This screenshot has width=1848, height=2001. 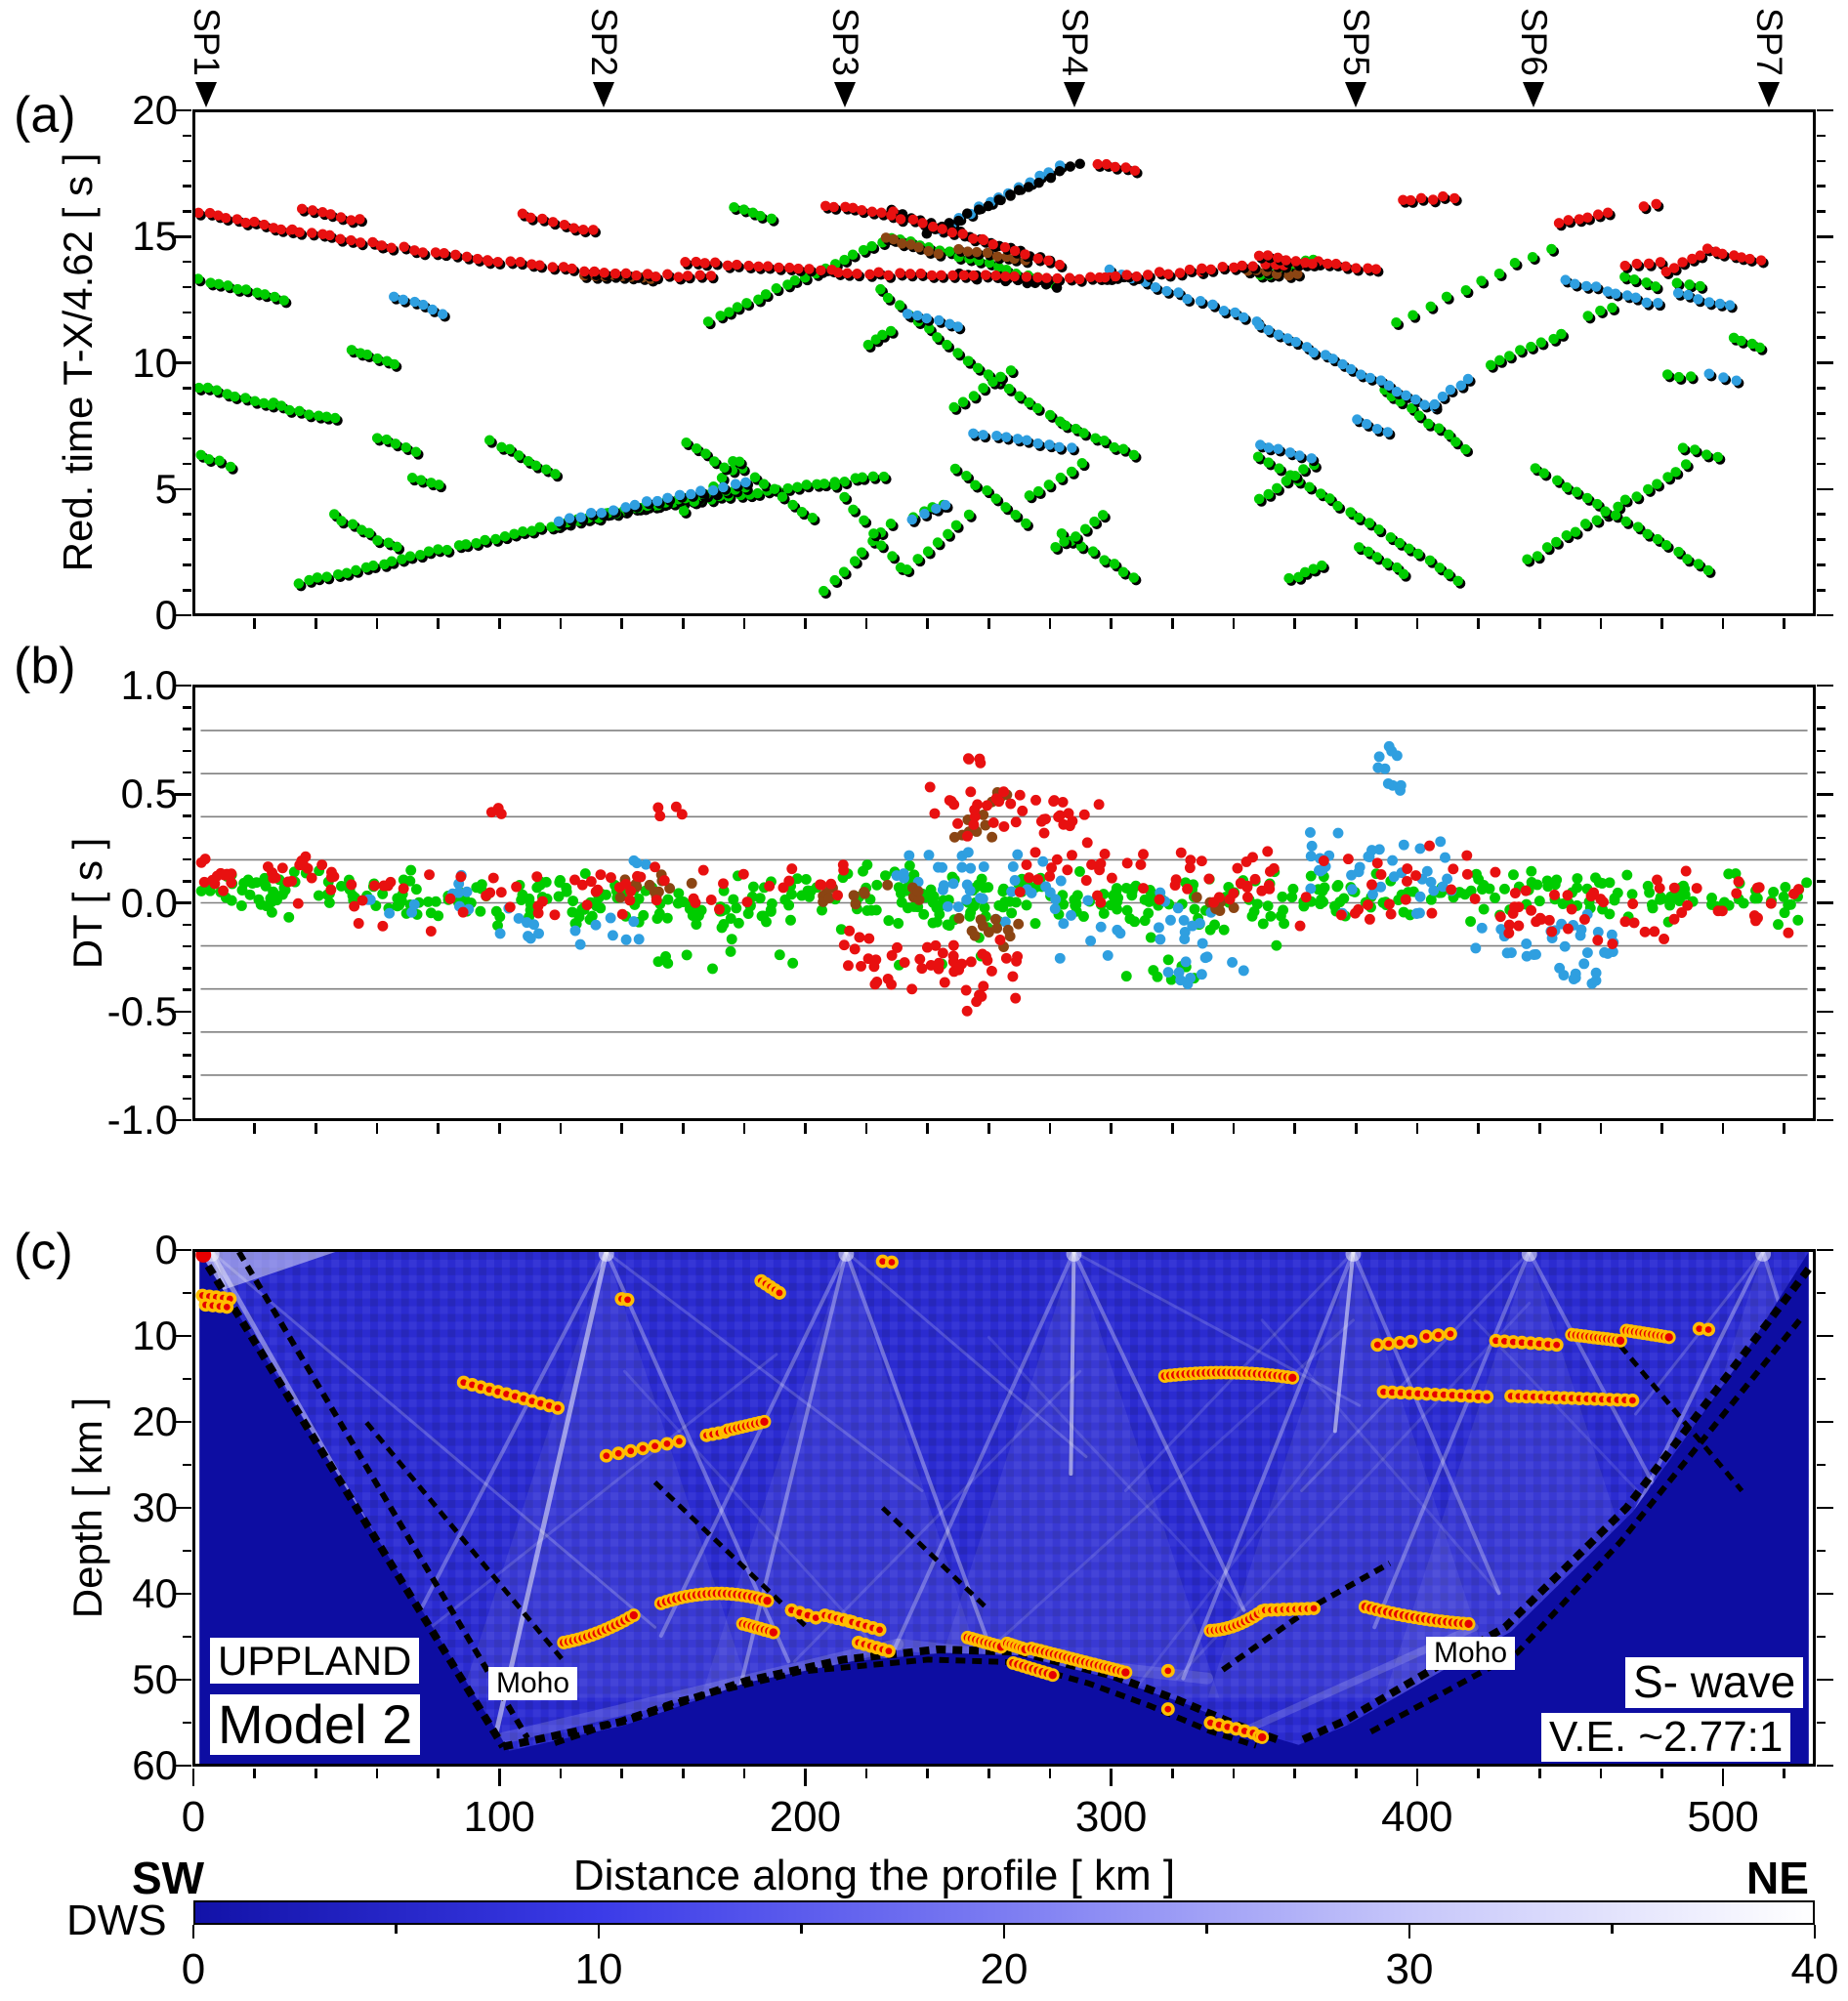 What do you see at coordinates (193, 1969) in the screenshot?
I see `colorbar-tick-label: 0` at bounding box center [193, 1969].